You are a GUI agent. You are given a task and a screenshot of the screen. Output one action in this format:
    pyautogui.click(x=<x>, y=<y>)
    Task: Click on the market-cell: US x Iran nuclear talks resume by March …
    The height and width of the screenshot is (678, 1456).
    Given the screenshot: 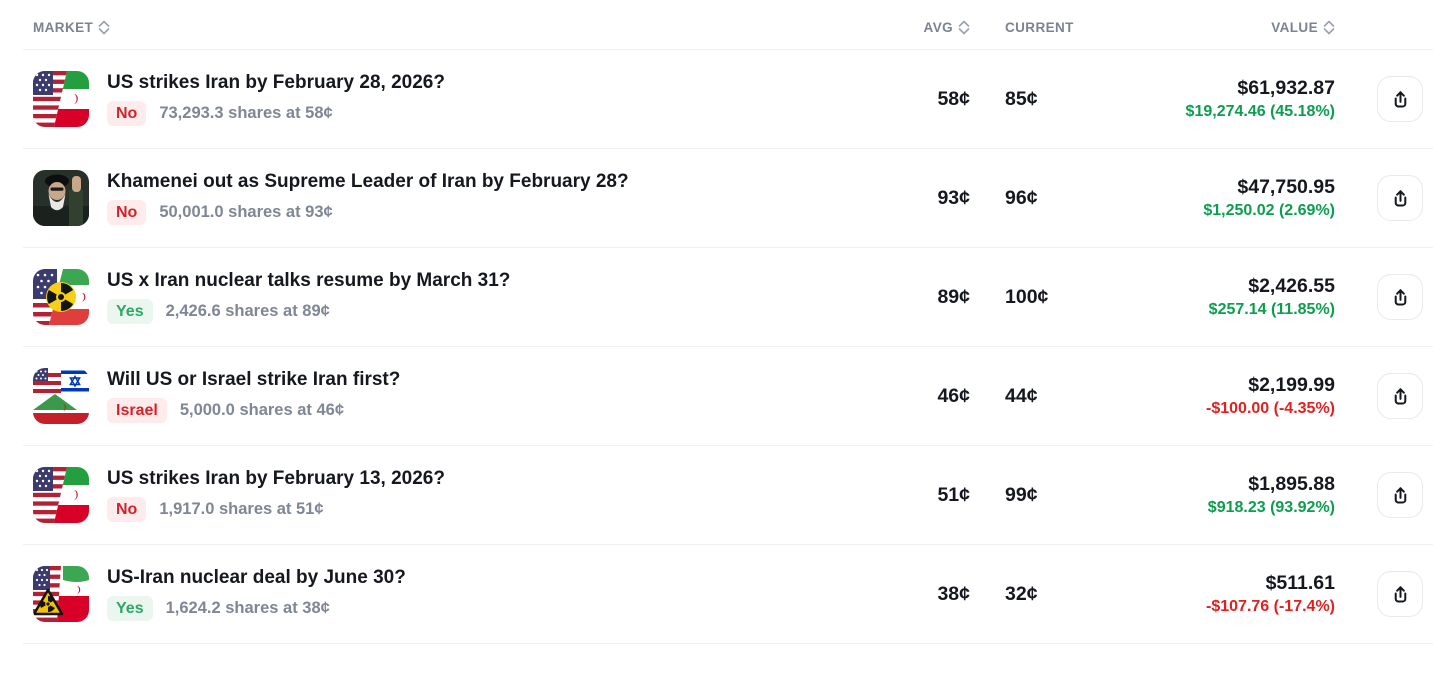 What is the action you would take?
    pyautogui.click(x=451, y=297)
    